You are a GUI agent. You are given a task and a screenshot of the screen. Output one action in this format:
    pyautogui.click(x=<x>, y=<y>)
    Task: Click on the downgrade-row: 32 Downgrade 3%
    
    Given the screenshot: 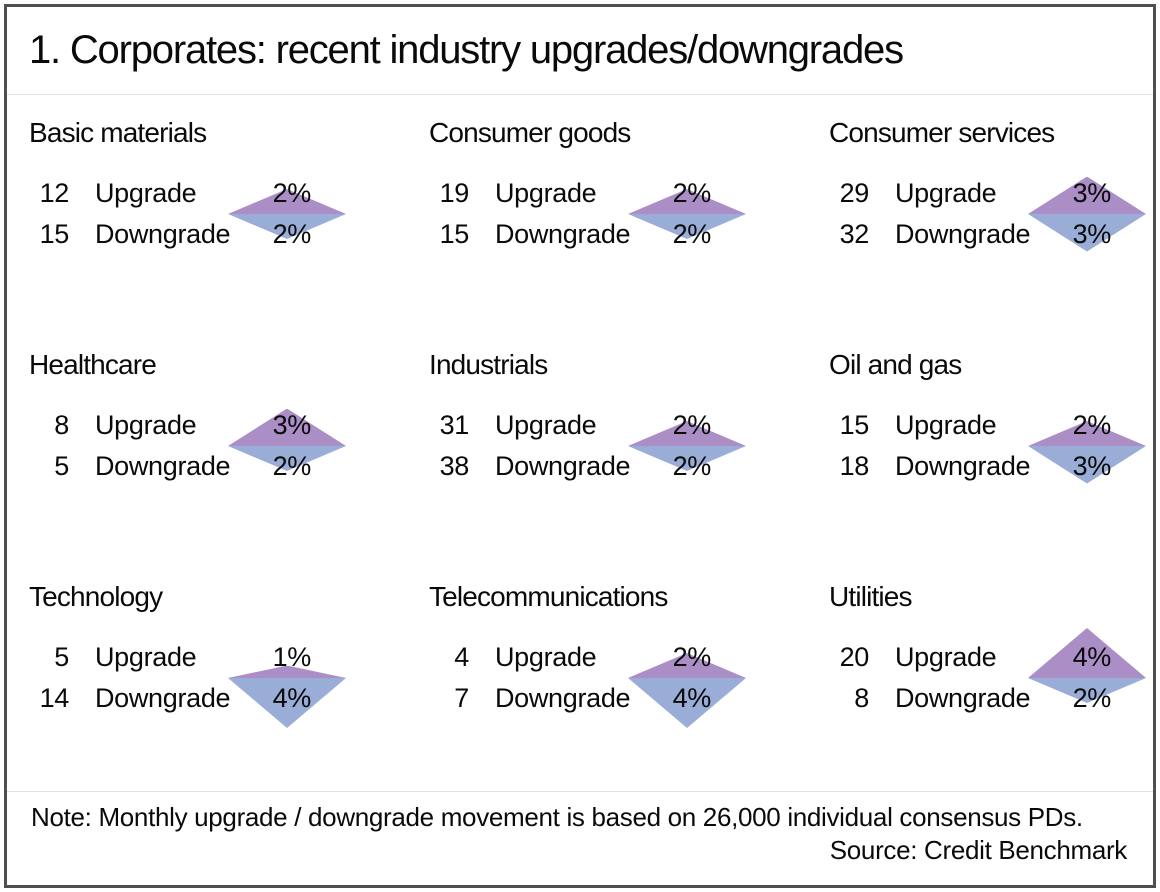 What is the action you would take?
    pyautogui.click(x=994, y=234)
    